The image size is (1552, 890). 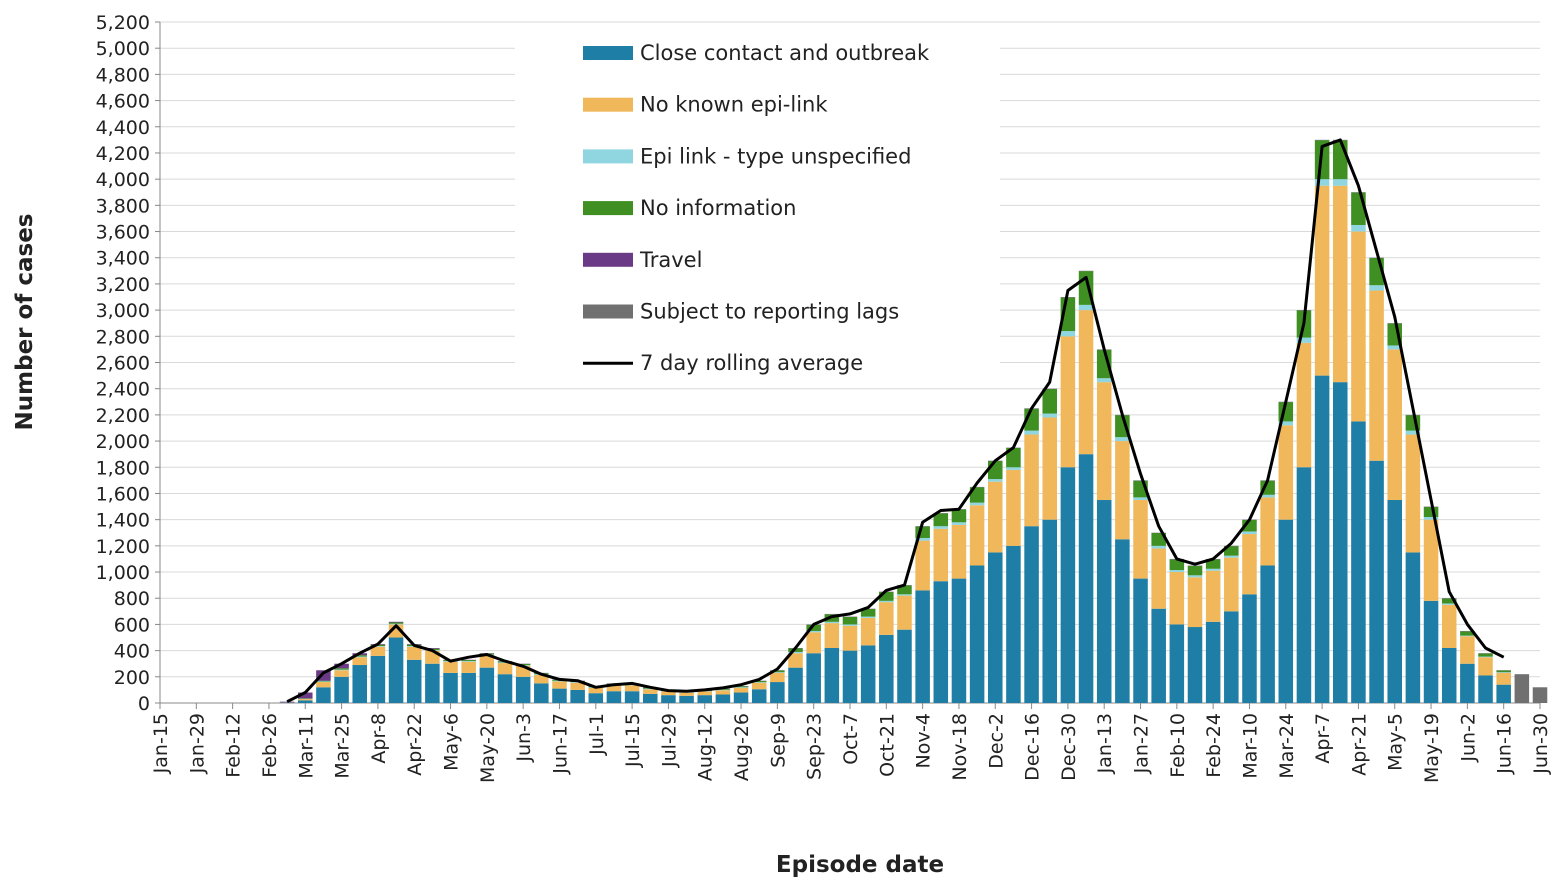 What do you see at coordinates (1505, 744) in the screenshot?
I see `x-tick-label: Jun-16` at bounding box center [1505, 744].